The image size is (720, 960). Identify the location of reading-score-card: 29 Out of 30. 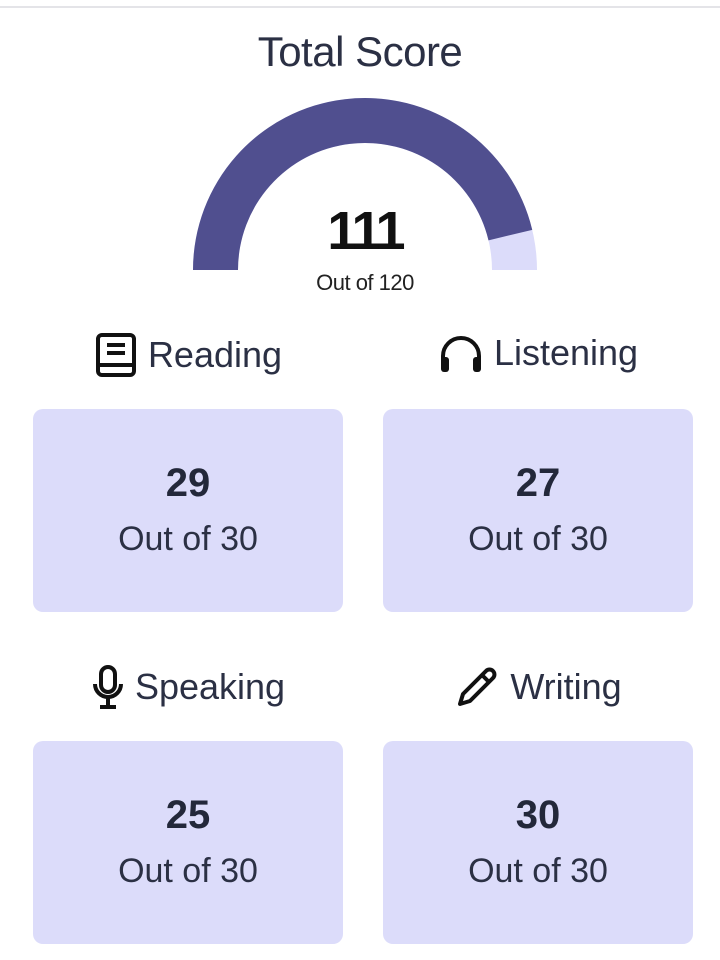
(188, 510).